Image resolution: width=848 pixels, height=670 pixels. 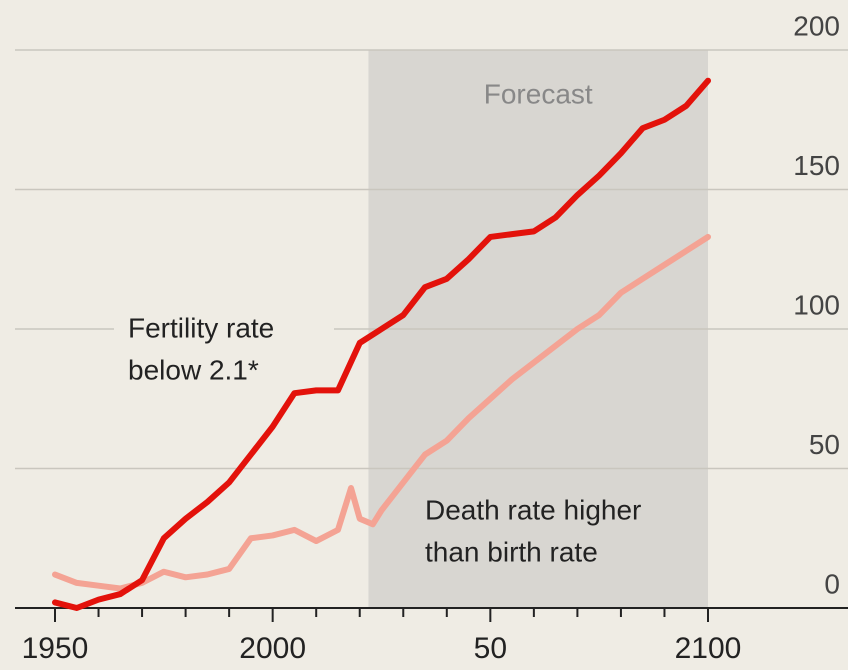 I want to click on series-label: than birth rate, so click(x=511, y=551).